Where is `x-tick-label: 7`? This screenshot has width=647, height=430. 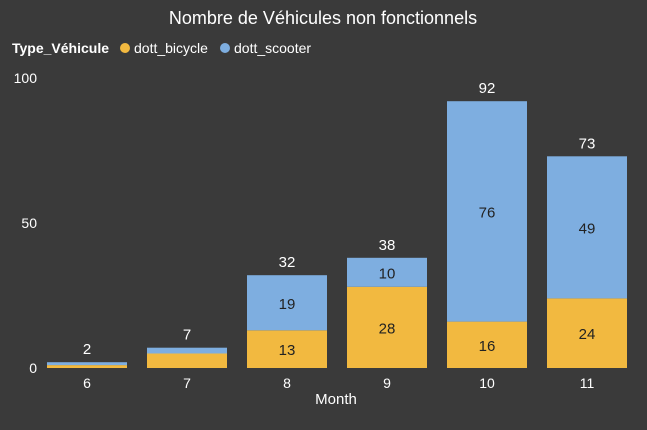 x-tick-label: 7 is located at coordinates (187, 383).